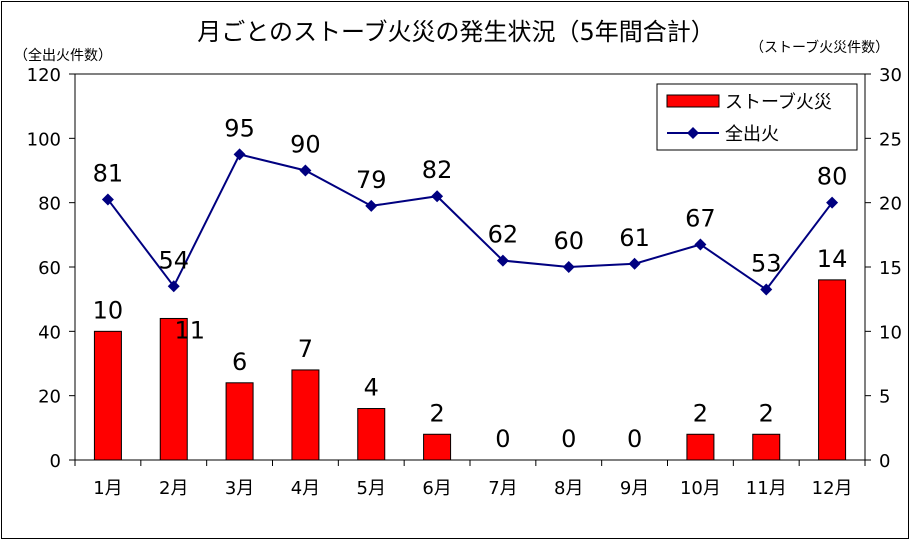 The height and width of the screenshot is (542, 912). What do you see at coordinates (884, 461) in the screenshot?
I see `right-tick-label: 0` at bounding box center [884, 461].